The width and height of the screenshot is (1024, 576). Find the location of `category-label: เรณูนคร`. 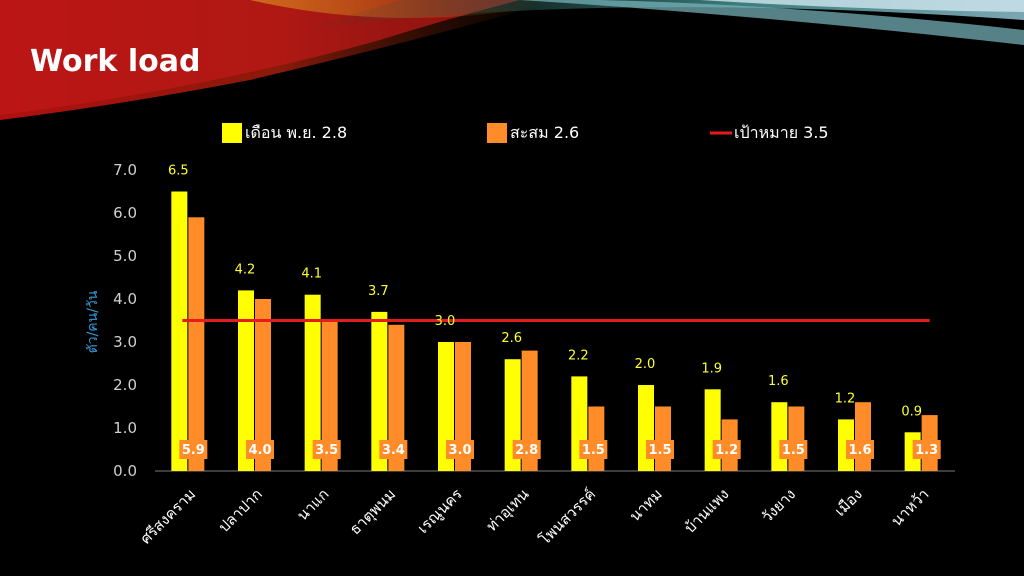

category-label: เรณูนคร is located at coordinates (440, 511).